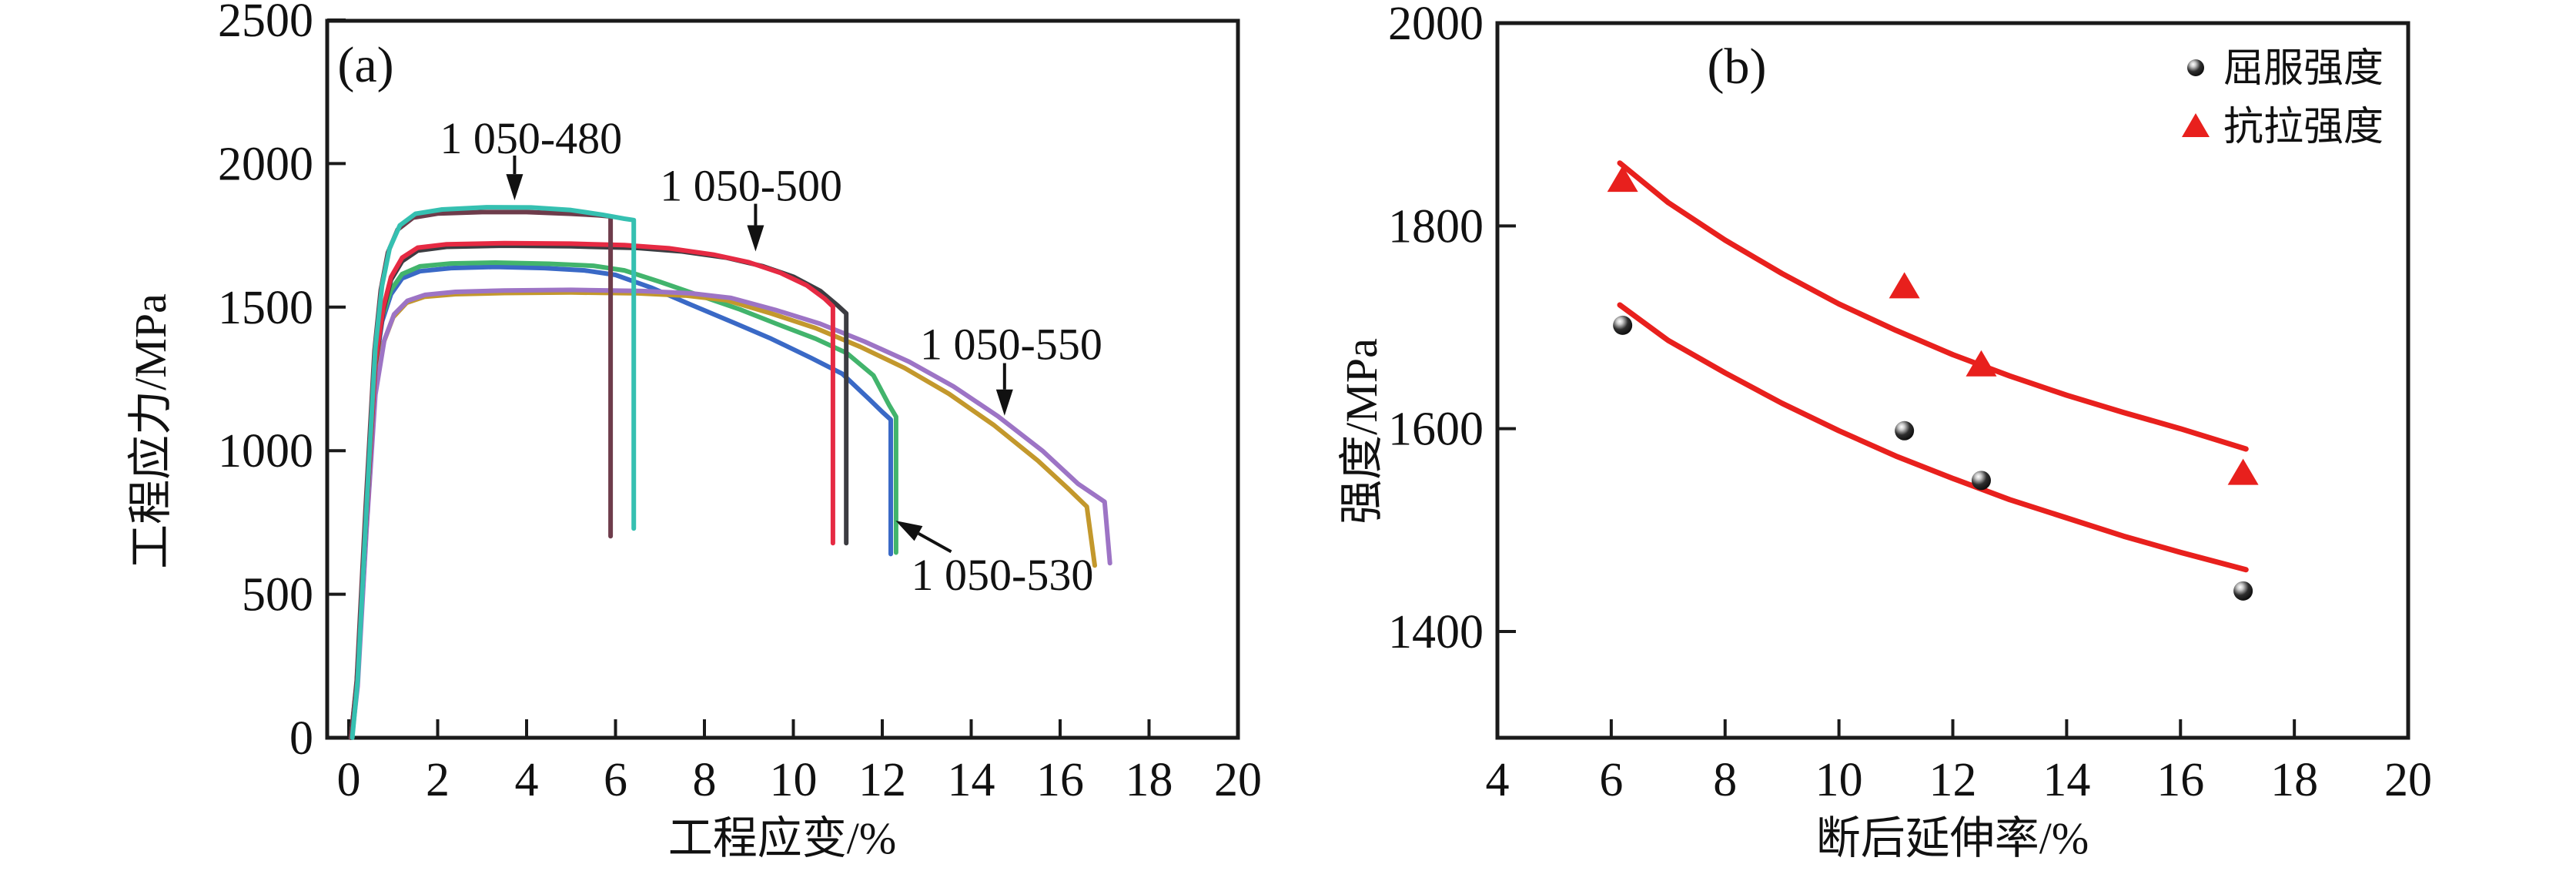  I want to click on y-tick-label: 1500, so click(266, 308).